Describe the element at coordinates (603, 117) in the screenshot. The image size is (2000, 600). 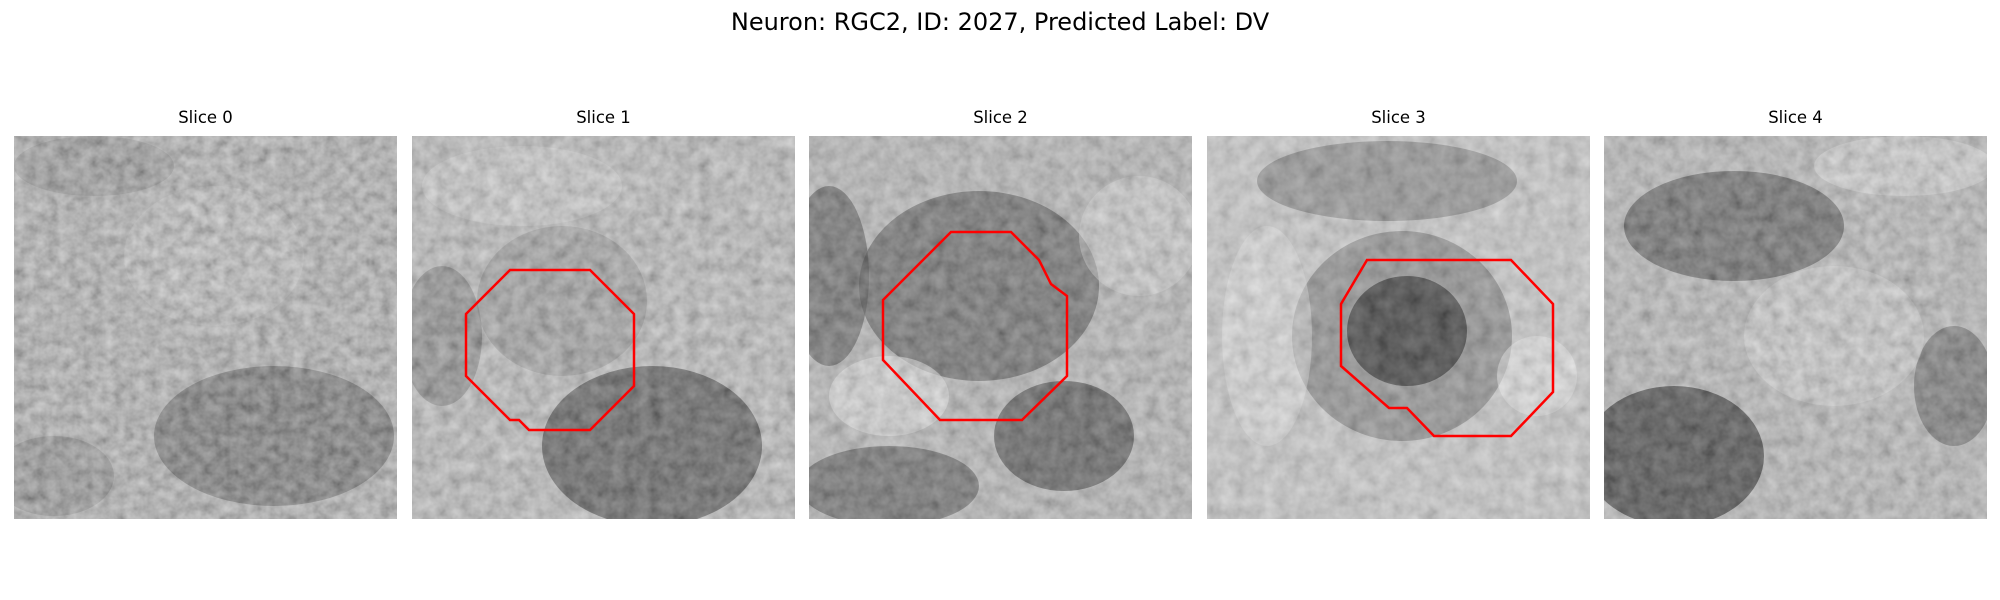
I see `slice-title: Slice 1` at that location.